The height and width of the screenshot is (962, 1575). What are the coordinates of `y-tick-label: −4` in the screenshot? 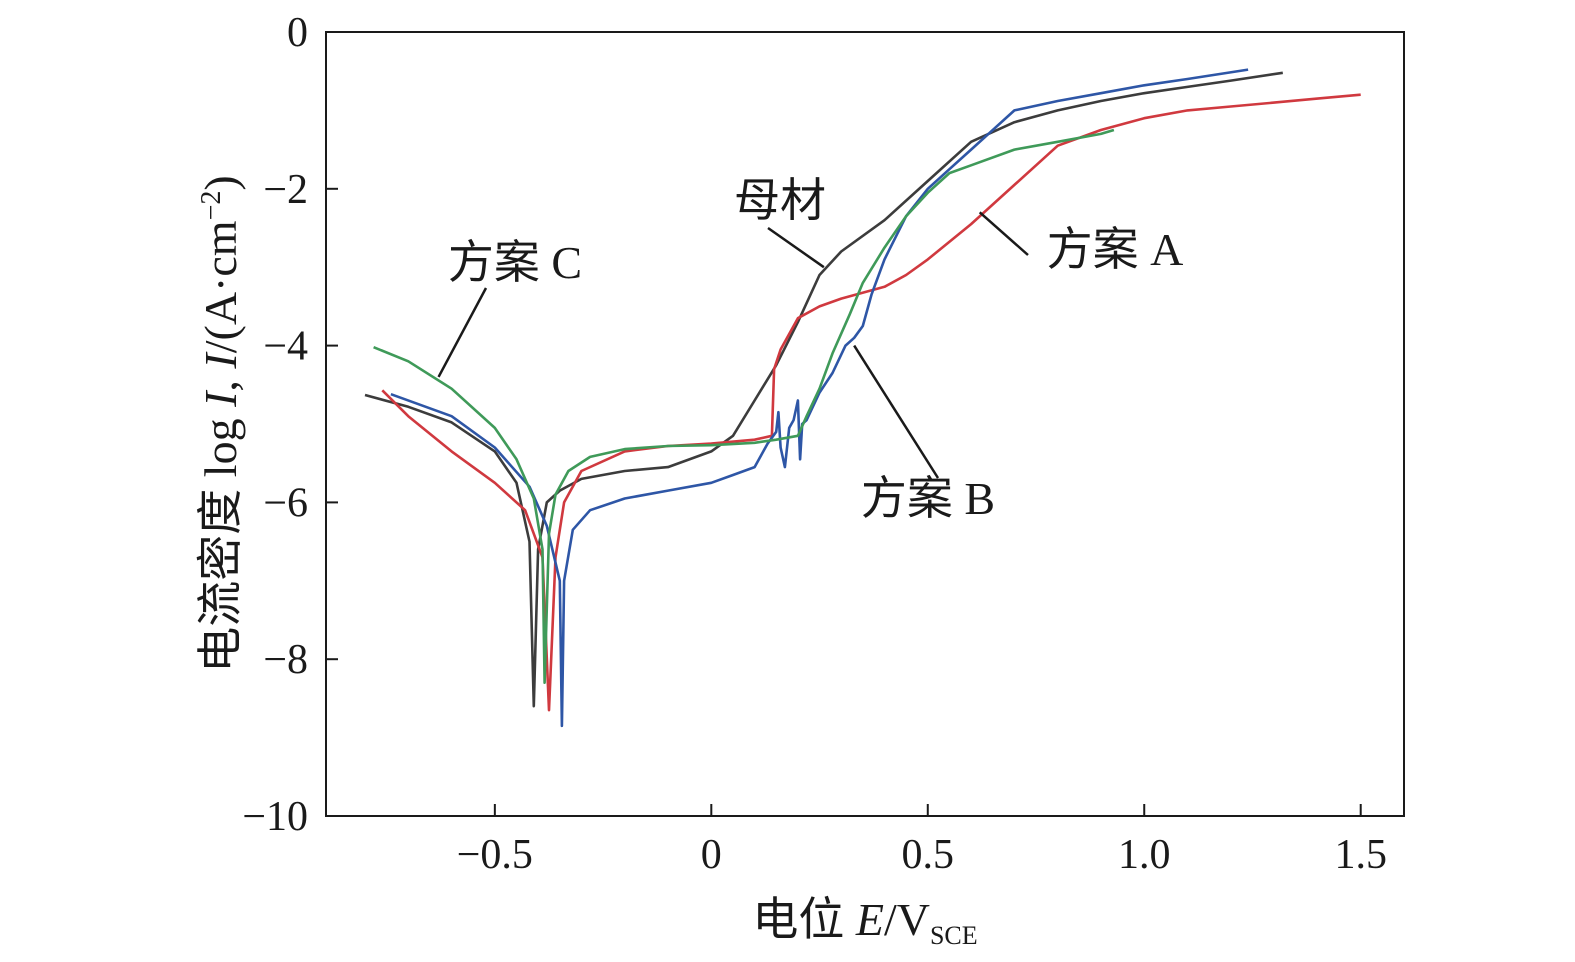 It's located at (285, 347).